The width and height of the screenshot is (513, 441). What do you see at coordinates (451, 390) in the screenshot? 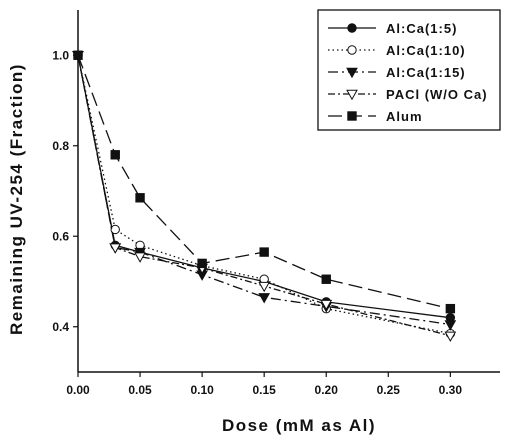
I see `x-tick-label: 0.30` at bounding box center [451, 390].